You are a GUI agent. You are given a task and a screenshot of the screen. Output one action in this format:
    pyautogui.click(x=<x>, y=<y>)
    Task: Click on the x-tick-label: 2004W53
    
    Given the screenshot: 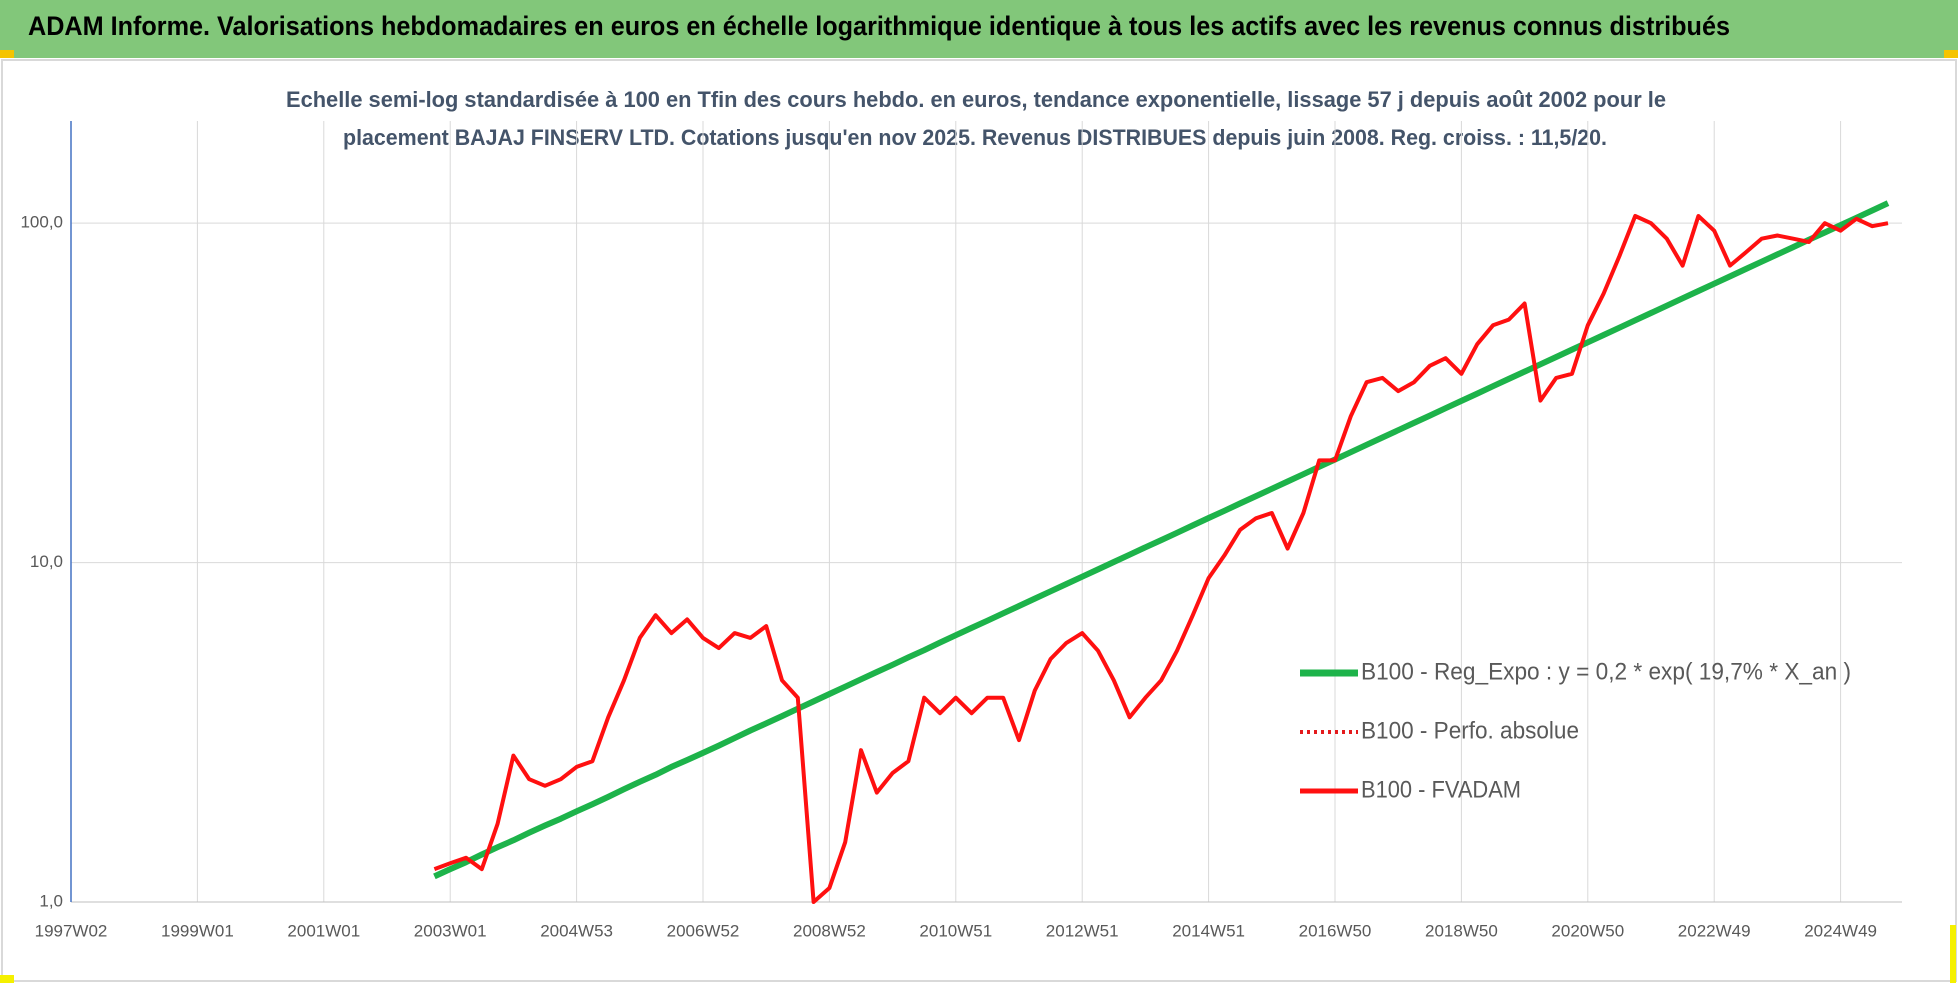 What is the action you would take?
    pyautogui.click(x=576, y=930)
    